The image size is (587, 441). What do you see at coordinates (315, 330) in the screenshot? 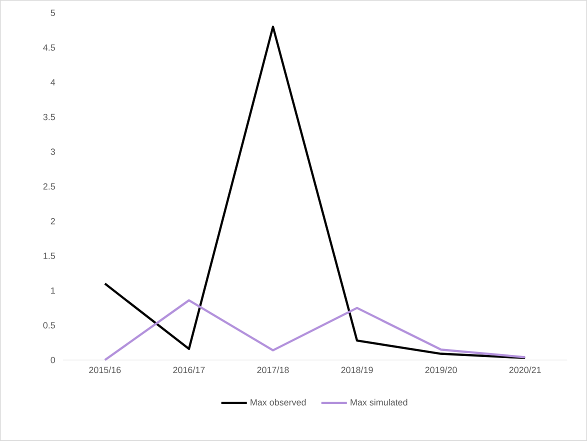
I see `line-series` at bounding box center [315, 330].